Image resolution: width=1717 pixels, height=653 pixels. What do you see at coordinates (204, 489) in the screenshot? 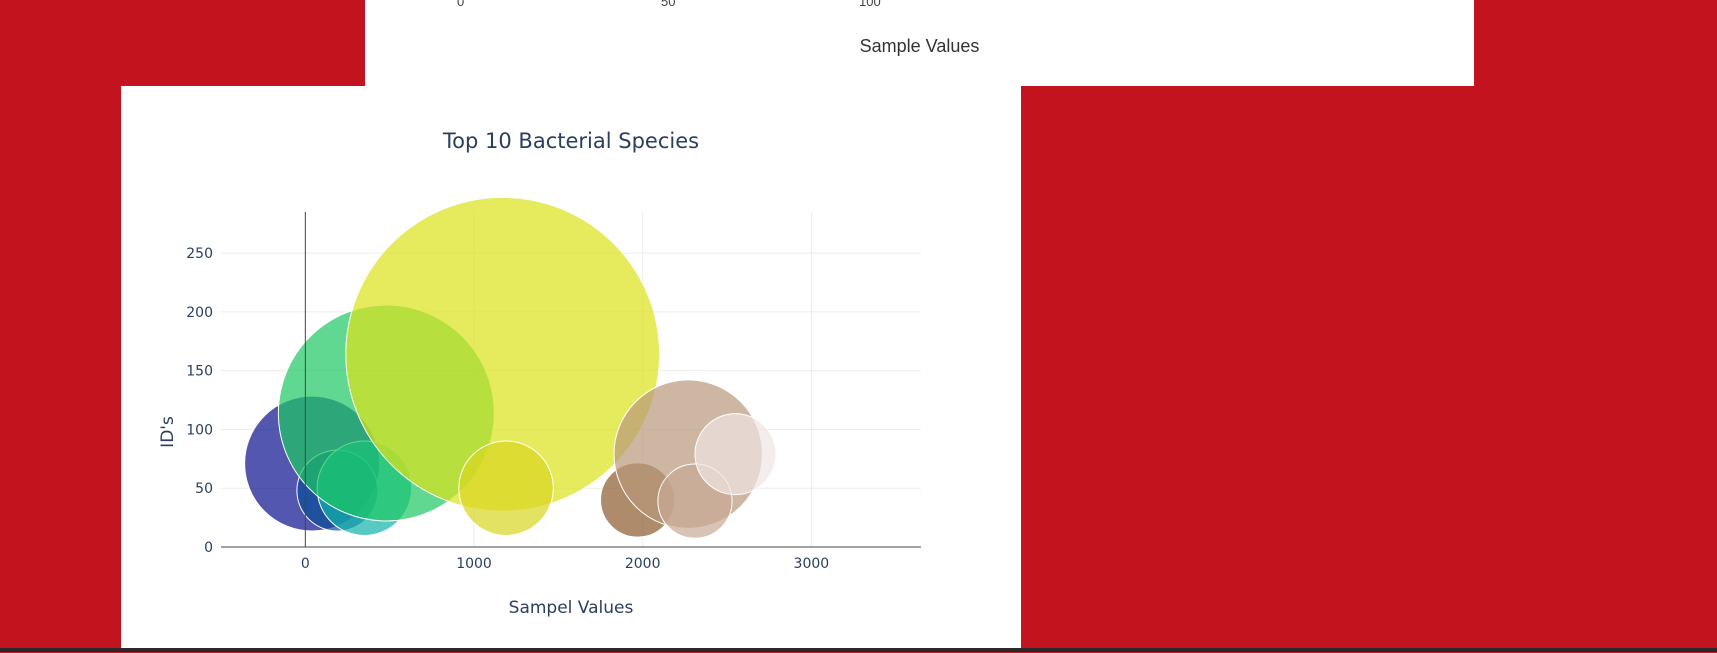
I see `y-tick-label: 50` at bounding box center [204, 489].